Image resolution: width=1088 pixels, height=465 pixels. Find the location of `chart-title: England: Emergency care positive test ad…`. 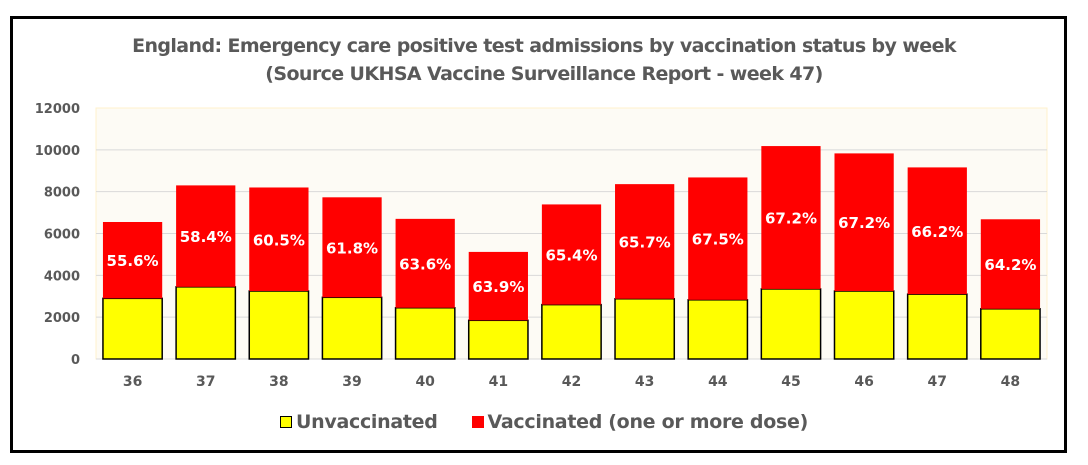

chart-title: England: Emergency care positive test ad… is located at coordinates (544, 46).